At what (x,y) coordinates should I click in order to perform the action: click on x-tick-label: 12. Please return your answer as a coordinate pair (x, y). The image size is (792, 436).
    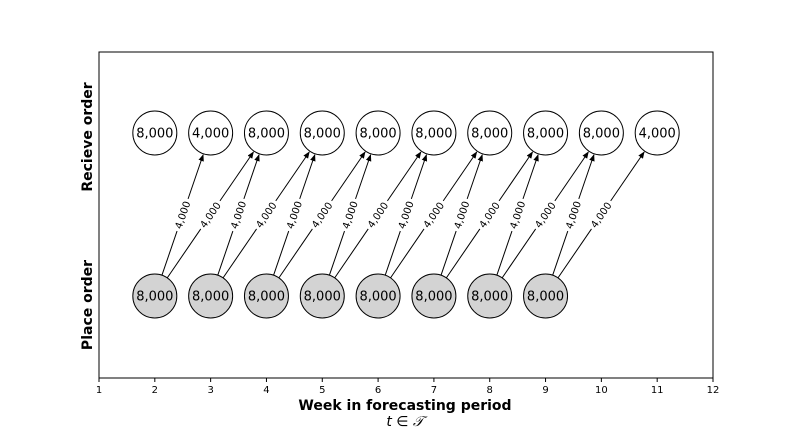
    Looking at the image, I should click on (713, 390).